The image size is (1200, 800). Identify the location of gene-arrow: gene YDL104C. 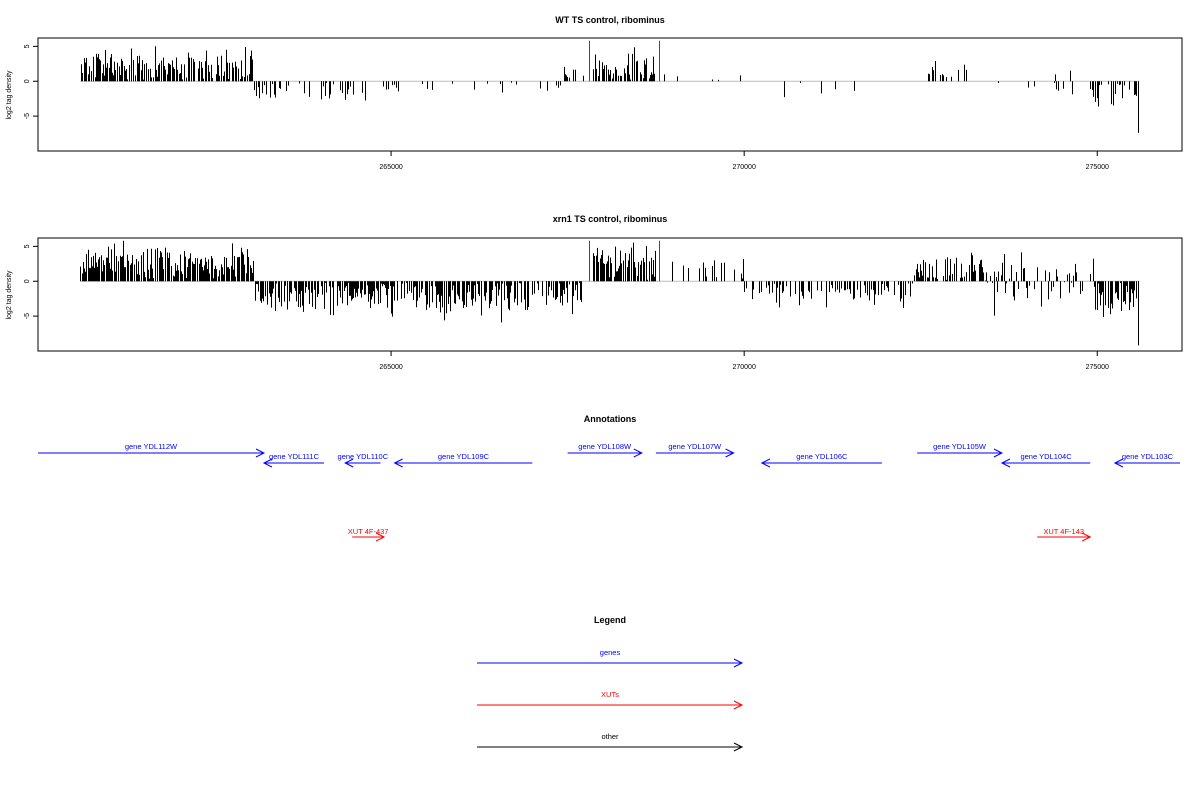
(1045, 460).